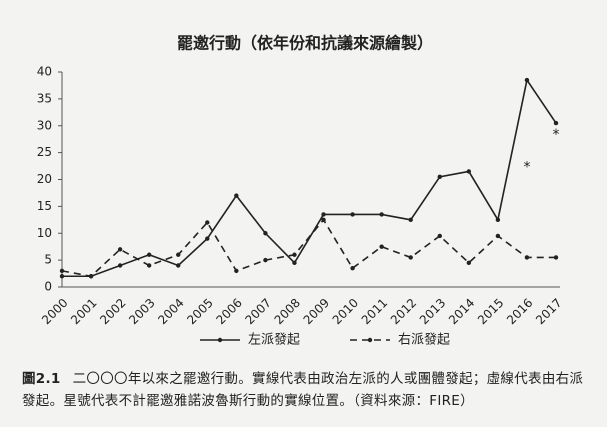 Image resolution: width=607 pixels, height=427 pixels. I want to click on y-tick-label: 10, so click(44, 233).